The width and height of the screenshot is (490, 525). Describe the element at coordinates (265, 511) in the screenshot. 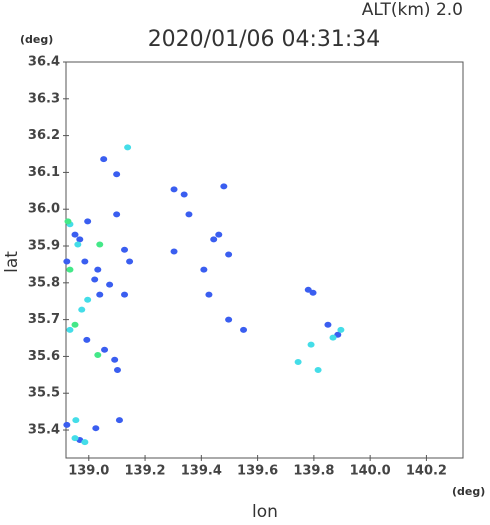

I see `x-axis-label: lon` at that location.